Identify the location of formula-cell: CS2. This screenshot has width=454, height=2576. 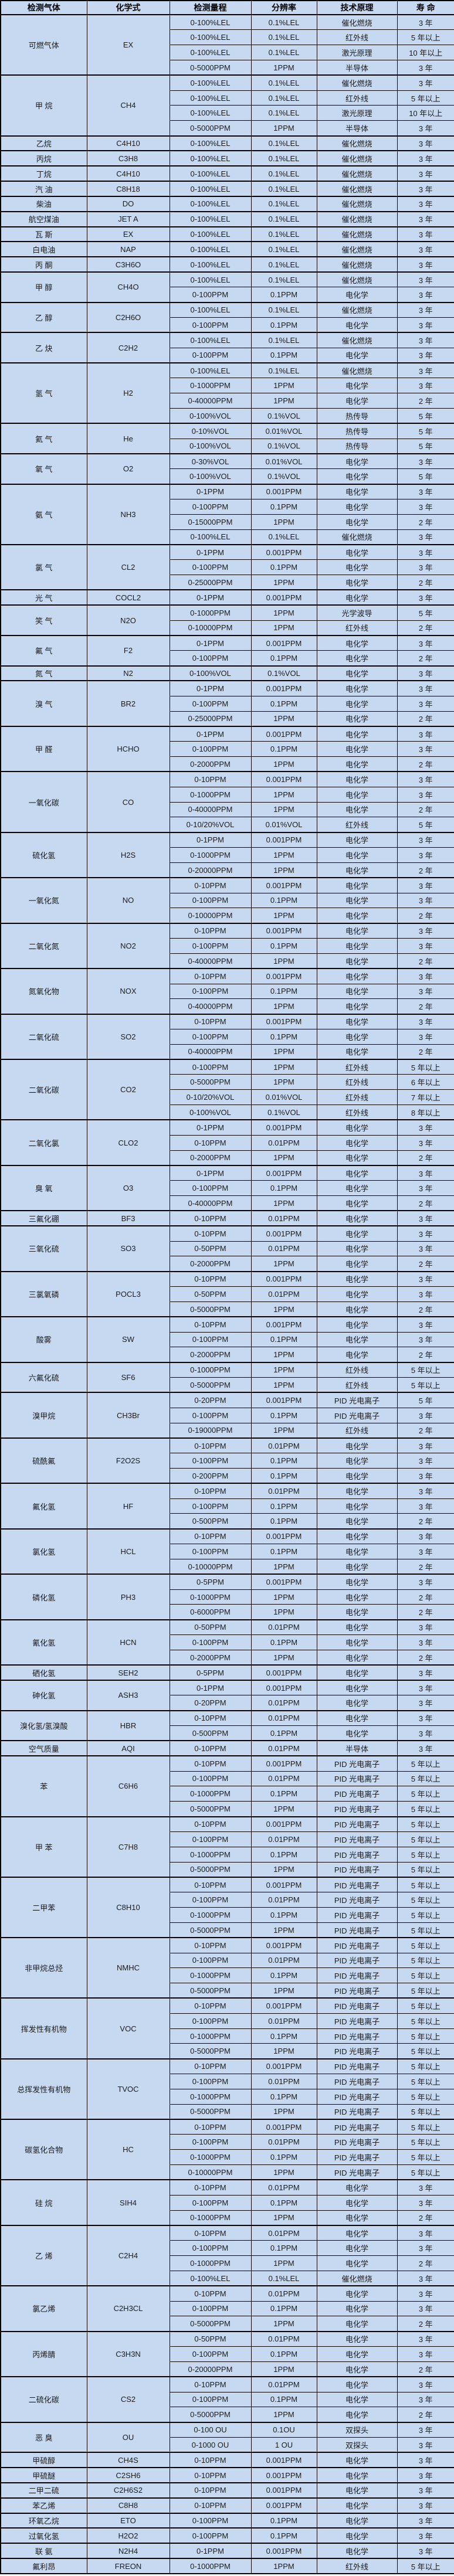
(128, 2400).